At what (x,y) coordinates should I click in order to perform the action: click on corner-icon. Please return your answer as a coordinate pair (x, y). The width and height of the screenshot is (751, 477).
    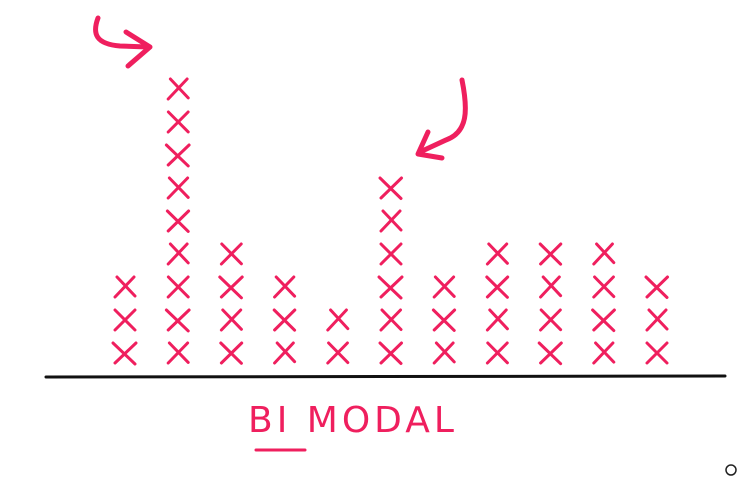
    Looking at the image, I should click on (731, 470).